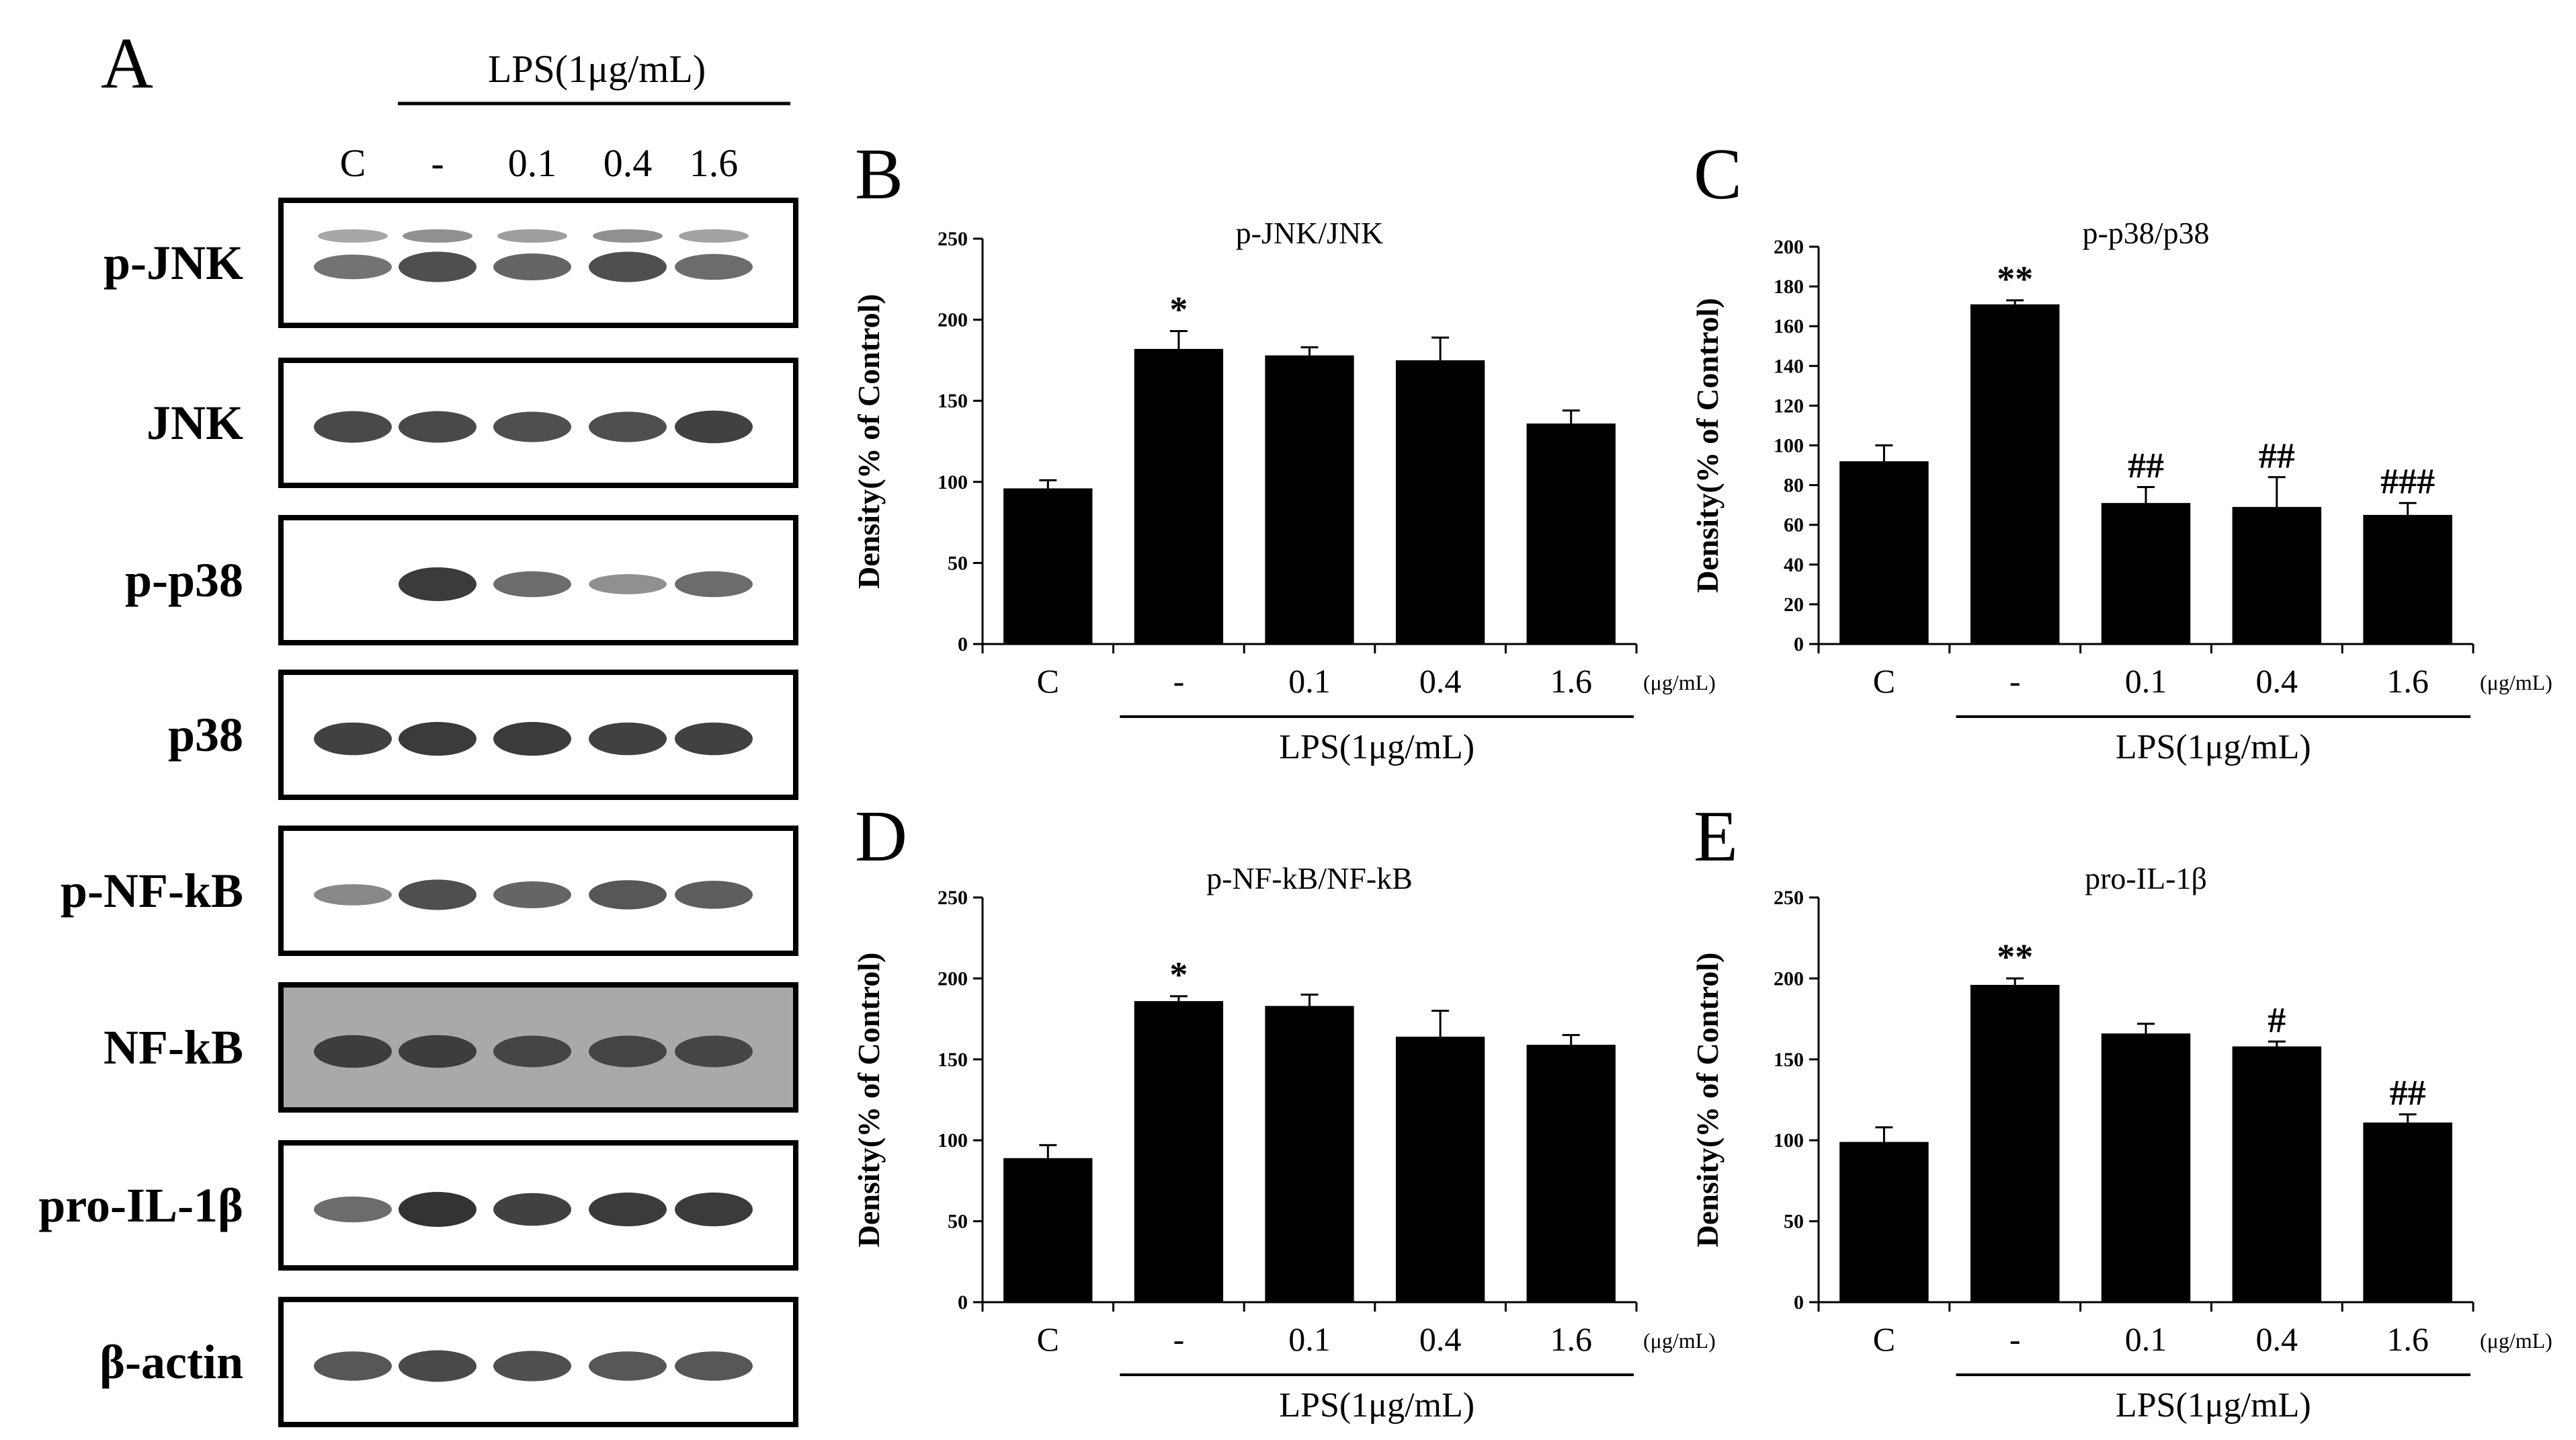 Image resolution: width=2576 pixels, height=1440 pixels. I want to click on blot-row-label: β-actin, so click(171, 1362).